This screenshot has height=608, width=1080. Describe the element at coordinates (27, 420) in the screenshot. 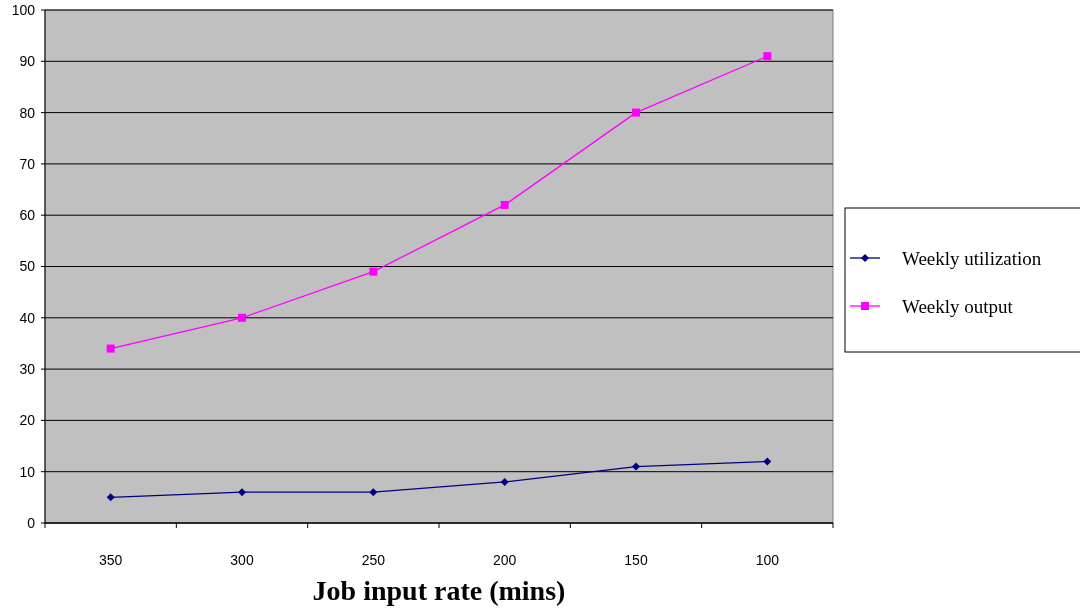

I see `y-tick-label: 20` at that location.